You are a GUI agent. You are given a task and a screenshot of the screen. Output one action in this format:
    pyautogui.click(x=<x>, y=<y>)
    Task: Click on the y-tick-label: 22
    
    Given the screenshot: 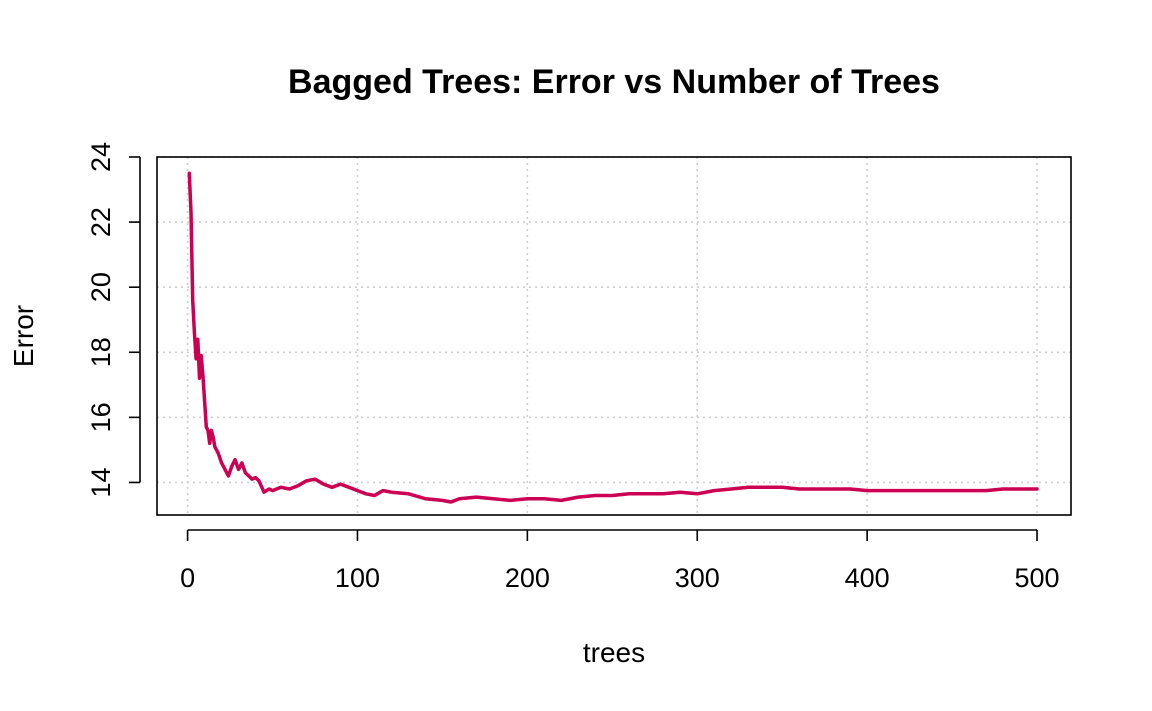 What is the action you would take?
    pyautogui.click(x=101, y=222)
    